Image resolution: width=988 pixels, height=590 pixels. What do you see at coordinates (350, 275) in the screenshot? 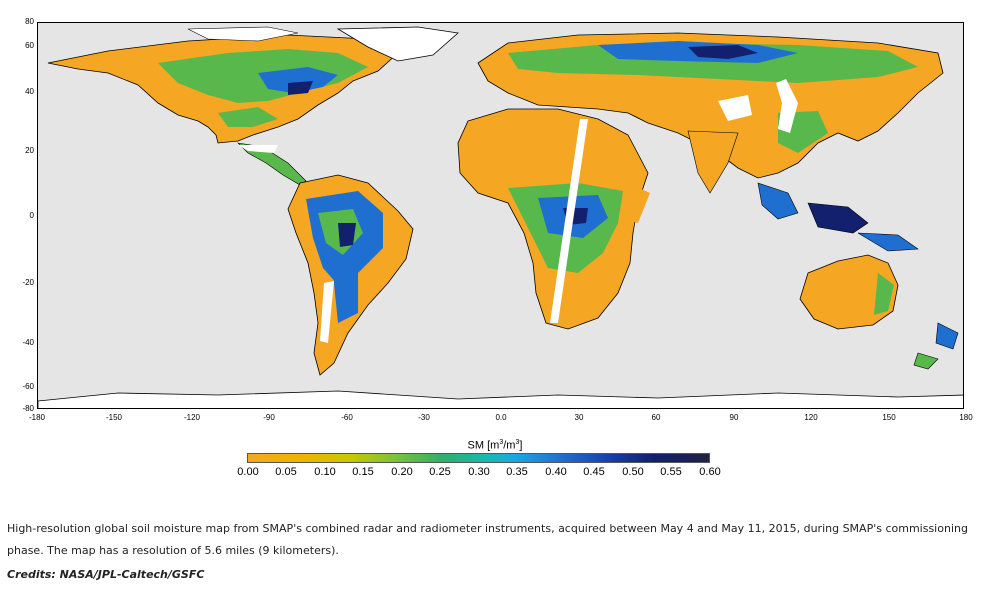
I see `south-america` at bounding box center [350, 275].